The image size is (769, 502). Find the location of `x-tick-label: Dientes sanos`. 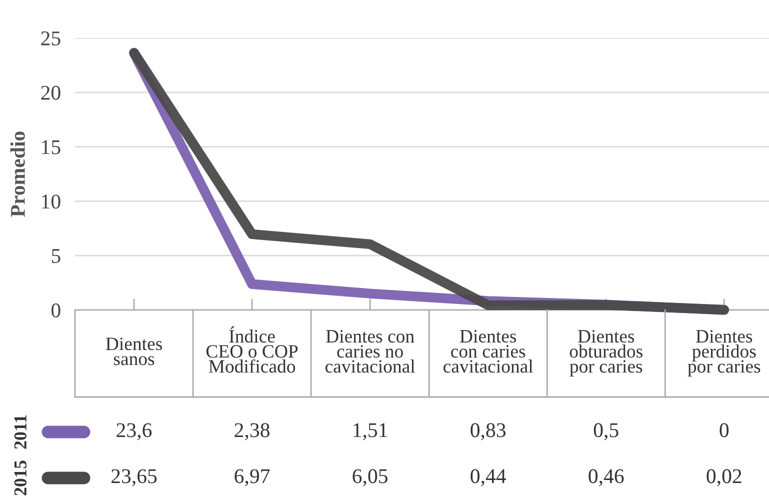

x-tick-label: Dientes sanos is located at coordinates (134, 352).